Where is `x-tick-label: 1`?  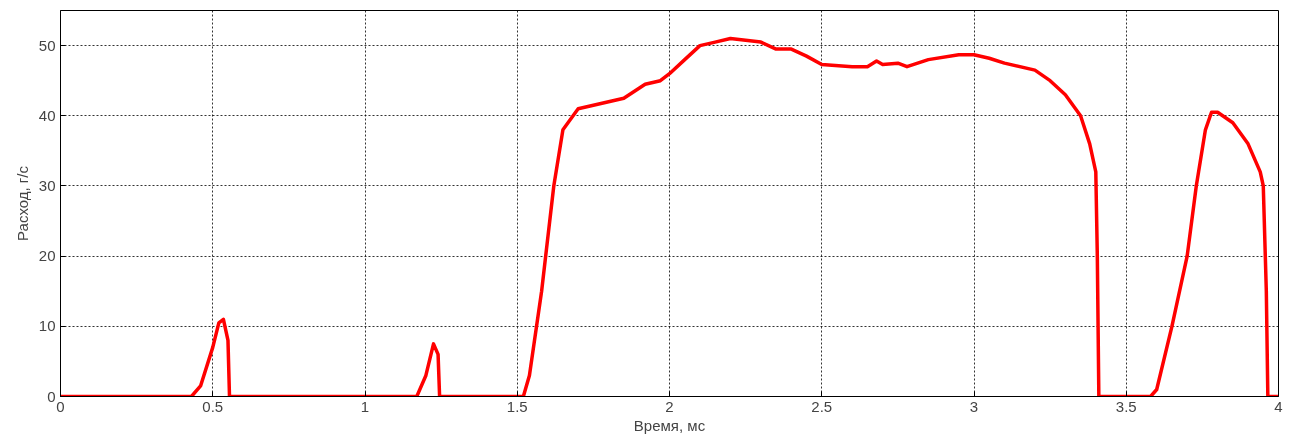 x-tick-label: 1 is located at coordinates (365, 406).